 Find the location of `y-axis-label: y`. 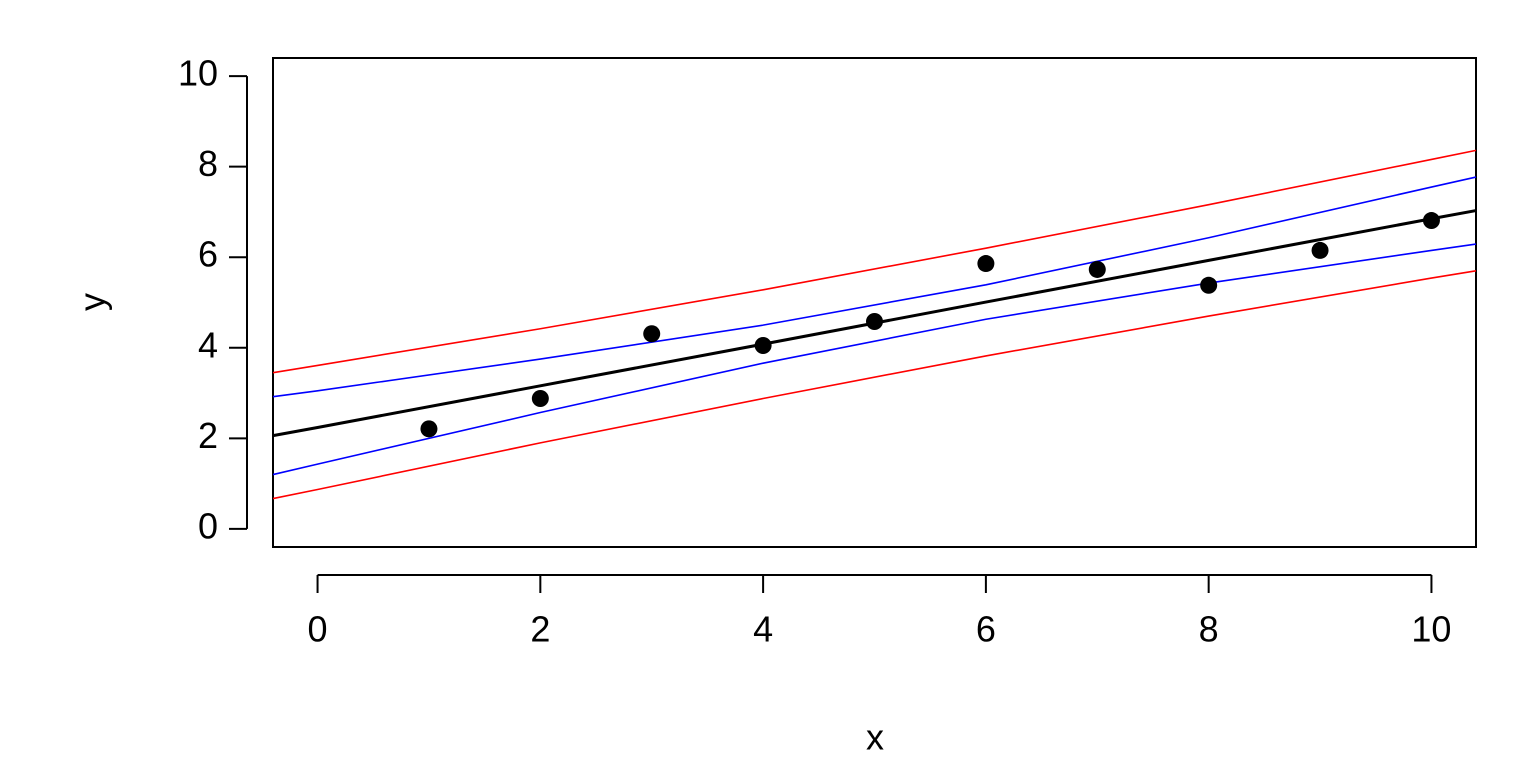

y-axis-label: y is located at coordinates (92, 302).